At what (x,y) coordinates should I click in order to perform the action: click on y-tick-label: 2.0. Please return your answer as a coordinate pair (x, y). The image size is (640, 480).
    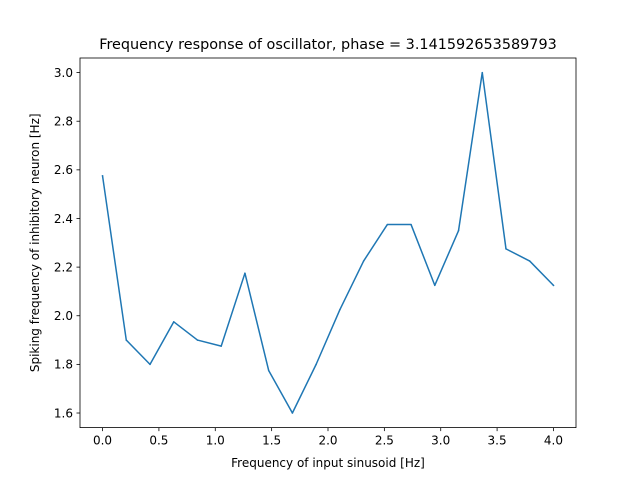
    Looking at the image, I should click on (63, 316).